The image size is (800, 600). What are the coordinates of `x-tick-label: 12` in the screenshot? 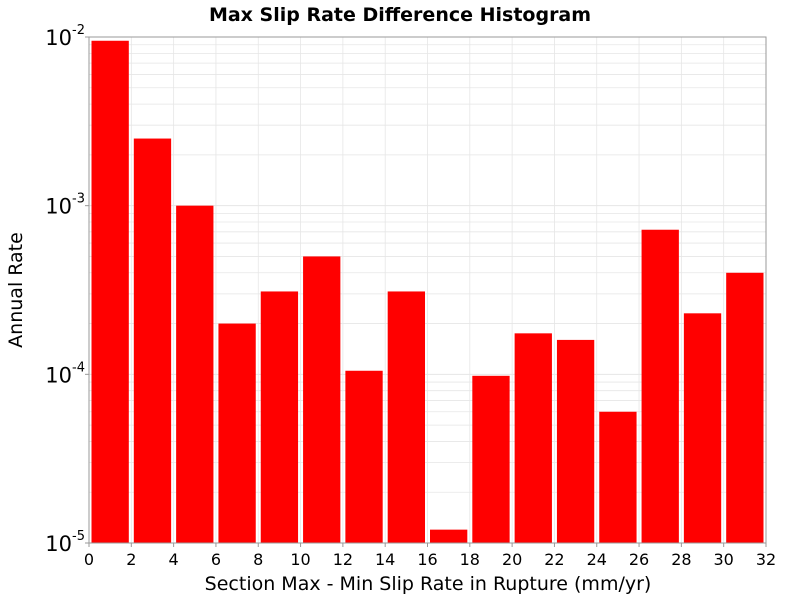 It's located at (343, 559).